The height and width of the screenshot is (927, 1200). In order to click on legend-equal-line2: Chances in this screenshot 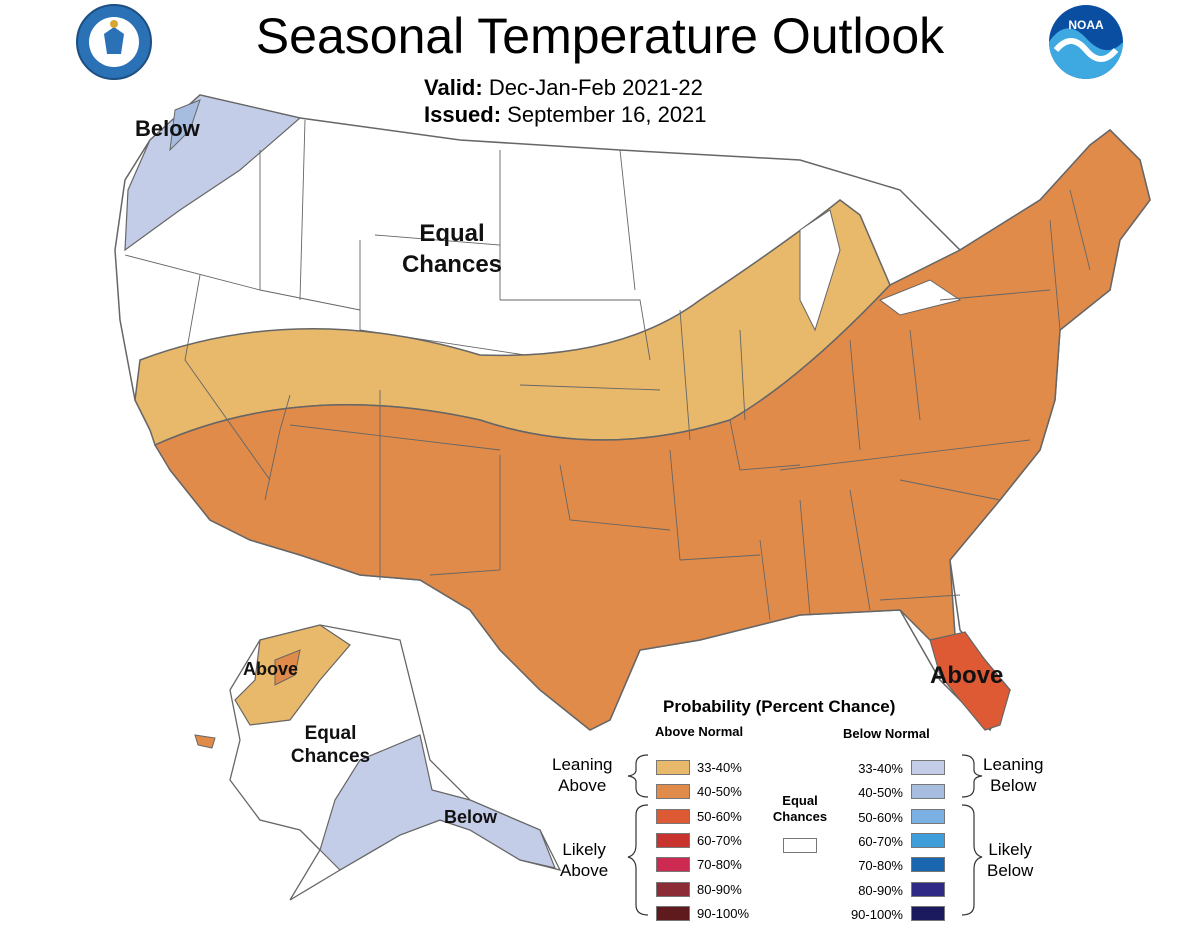, I will do `click(800, 816)`.